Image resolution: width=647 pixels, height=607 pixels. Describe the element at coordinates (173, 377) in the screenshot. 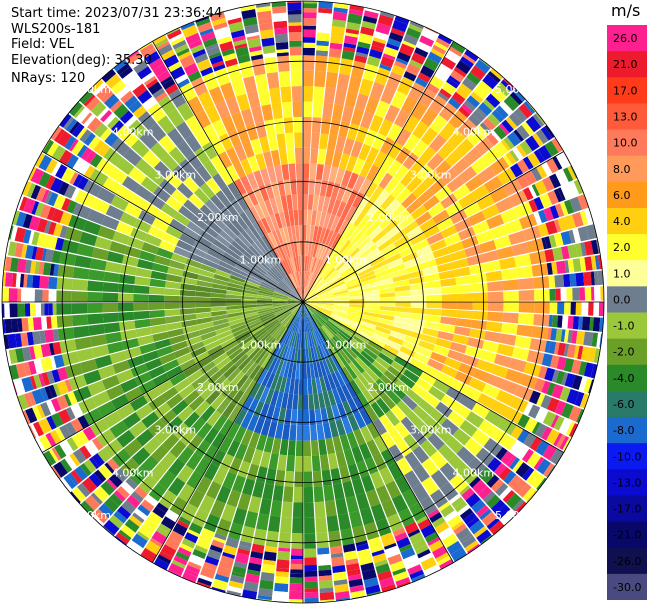

I see `azimuth-spoke` at that location.